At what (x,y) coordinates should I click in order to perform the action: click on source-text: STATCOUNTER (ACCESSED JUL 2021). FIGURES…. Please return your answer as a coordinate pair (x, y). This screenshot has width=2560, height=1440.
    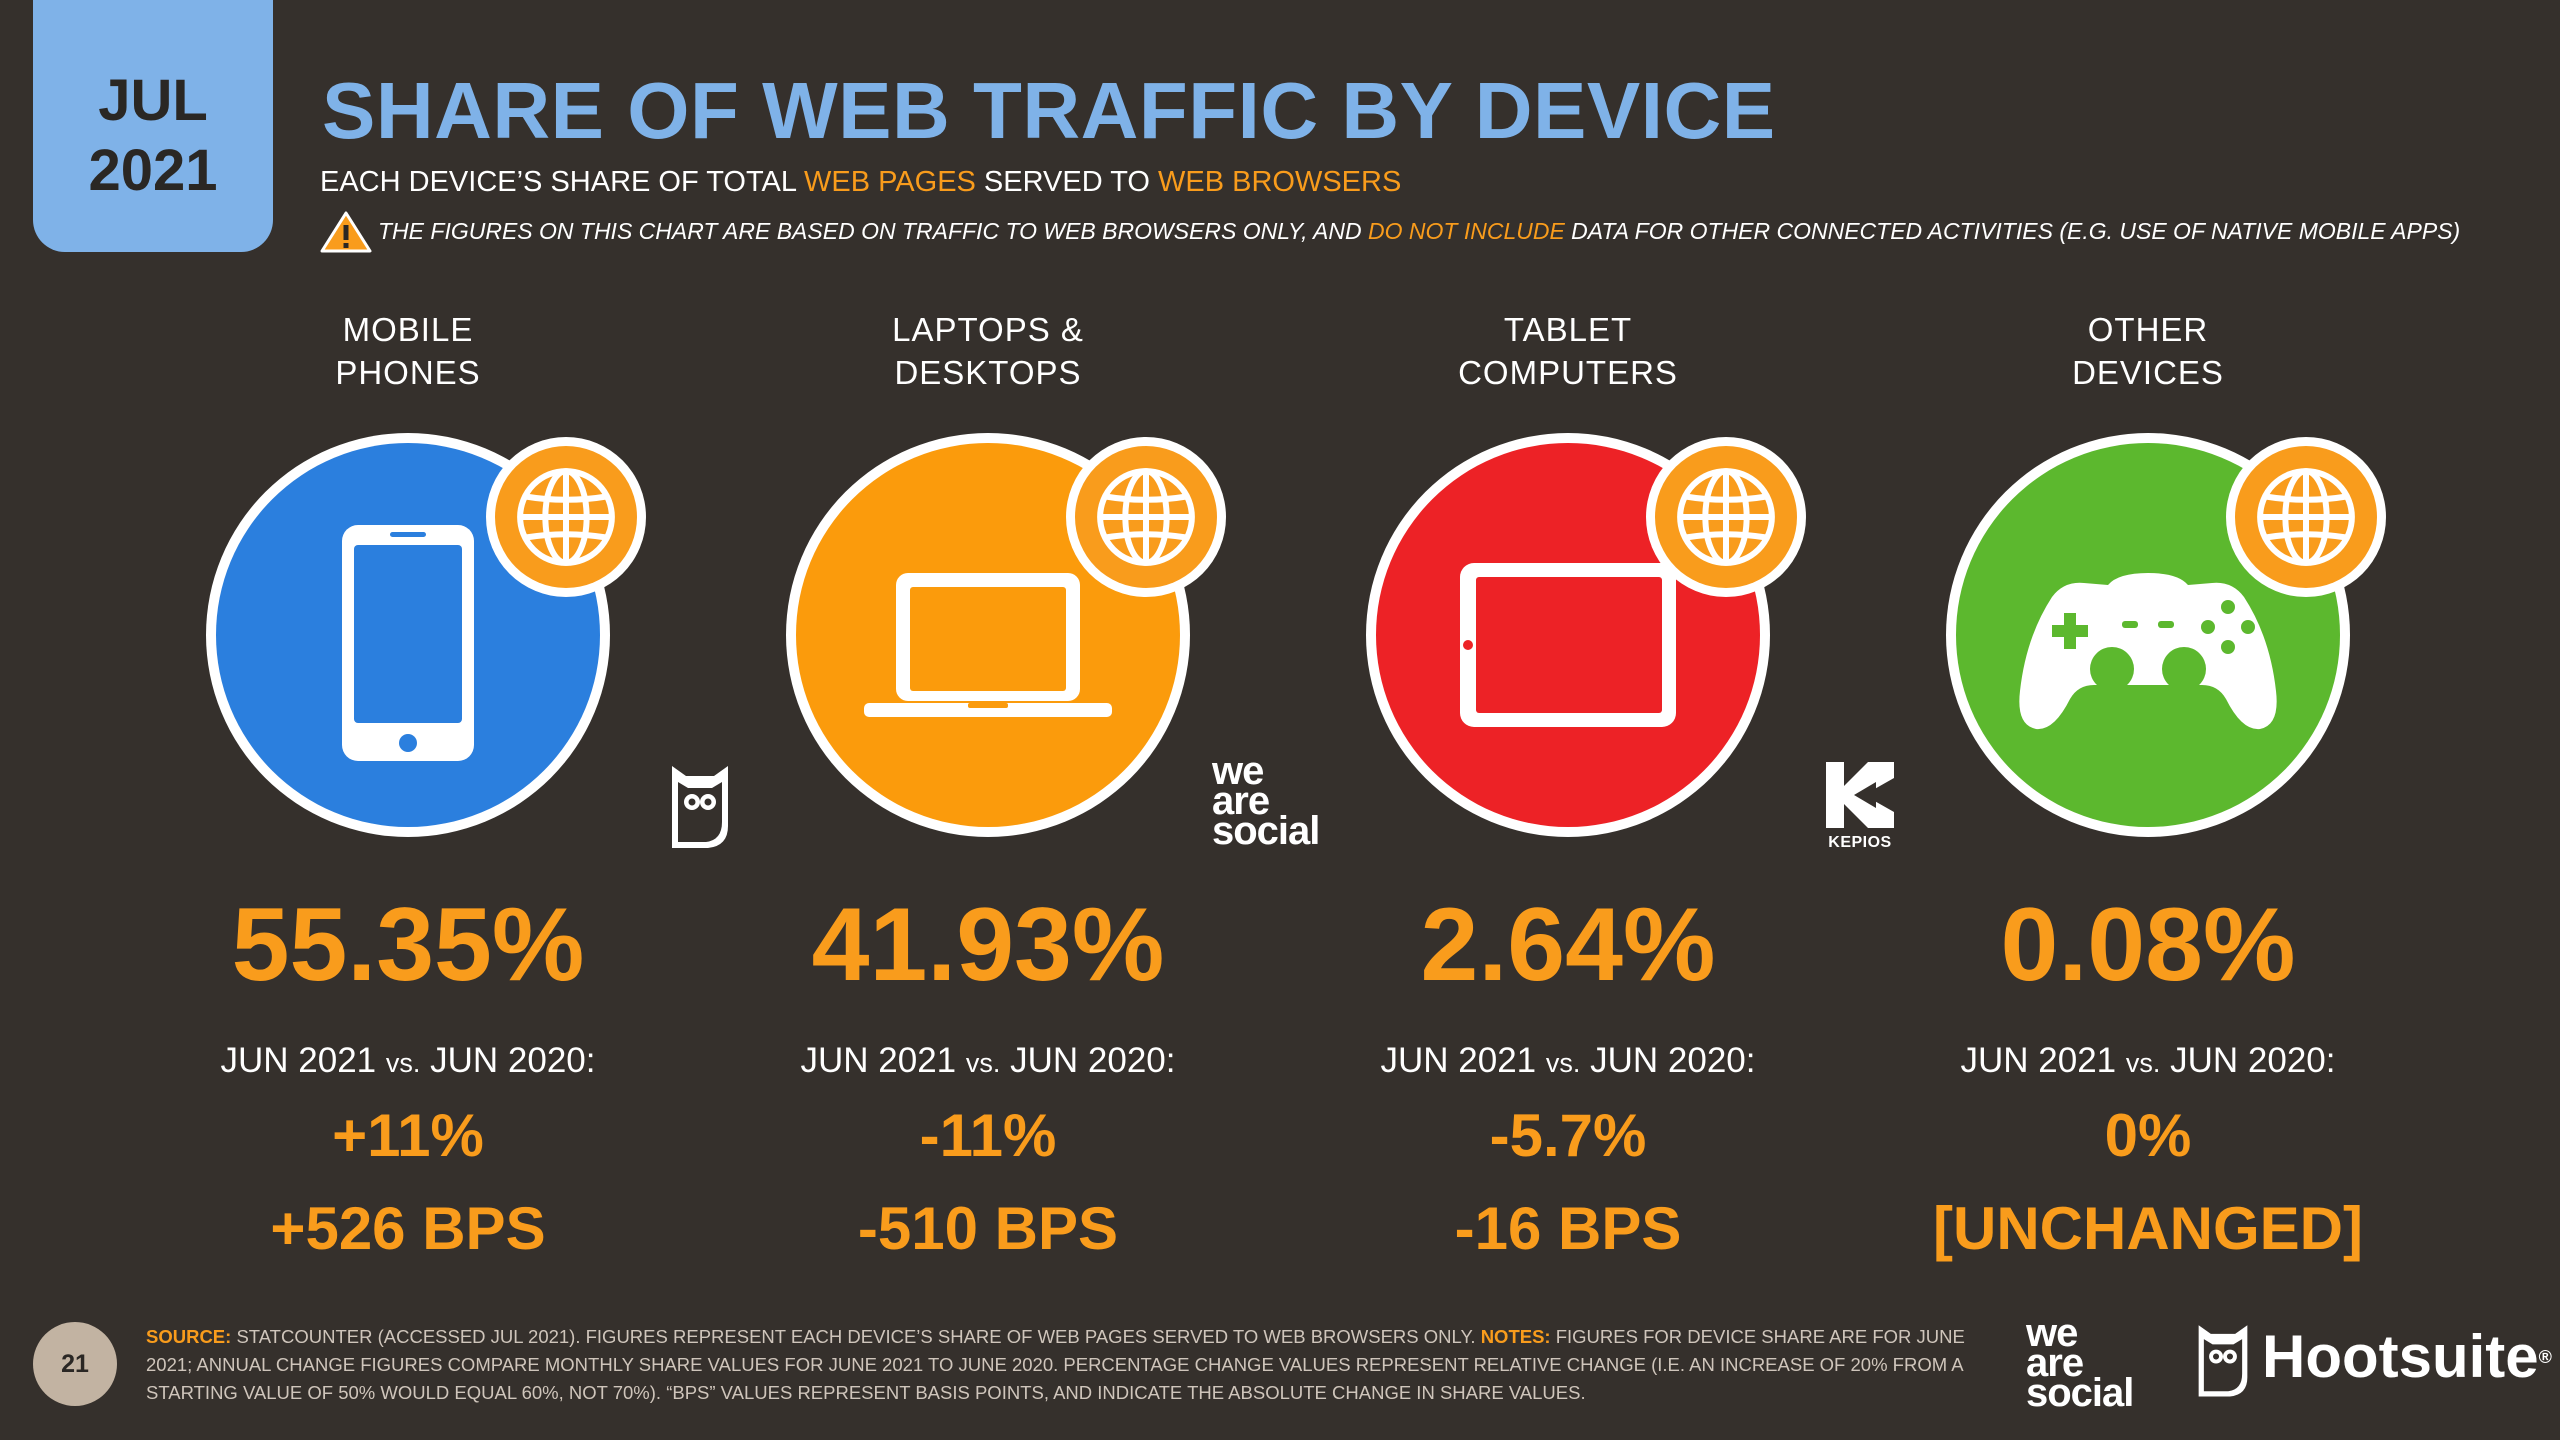
    Looking at the image, I should click on (856, 1336).